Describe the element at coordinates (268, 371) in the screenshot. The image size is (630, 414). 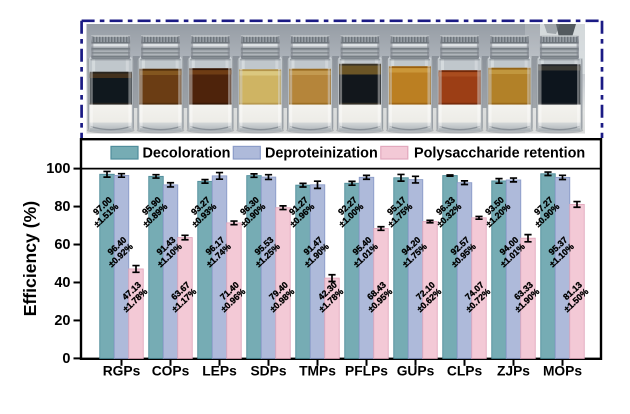
I see `svg-text: SDPs` at that location.